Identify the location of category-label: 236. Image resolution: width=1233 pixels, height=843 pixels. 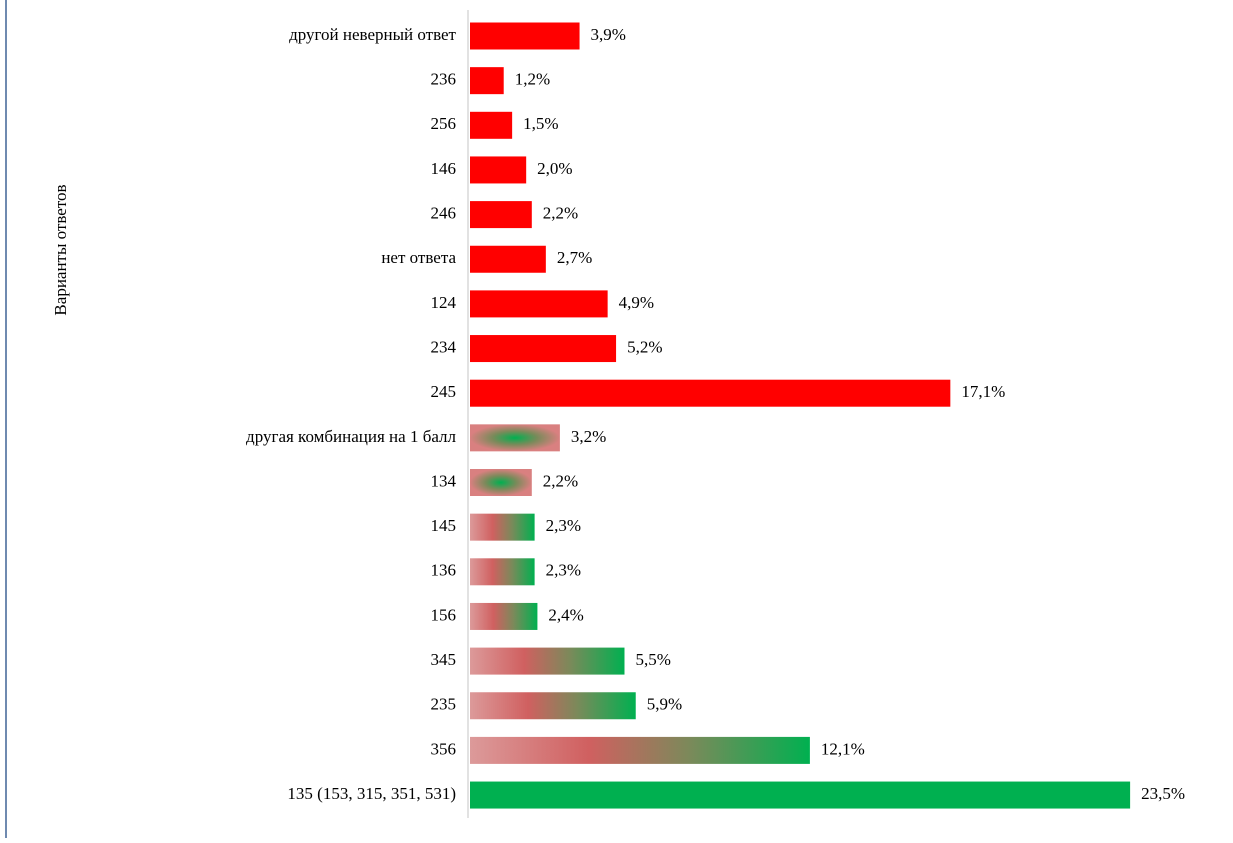
(444, 79).